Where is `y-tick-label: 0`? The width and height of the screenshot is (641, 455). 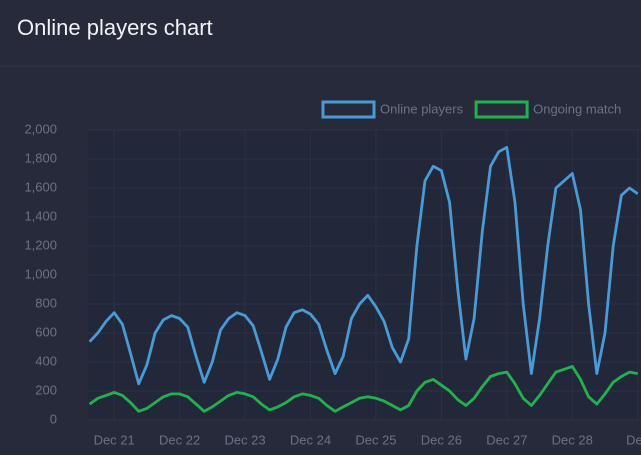
y-tick-label: 0 is located at coordinates (53, 418).